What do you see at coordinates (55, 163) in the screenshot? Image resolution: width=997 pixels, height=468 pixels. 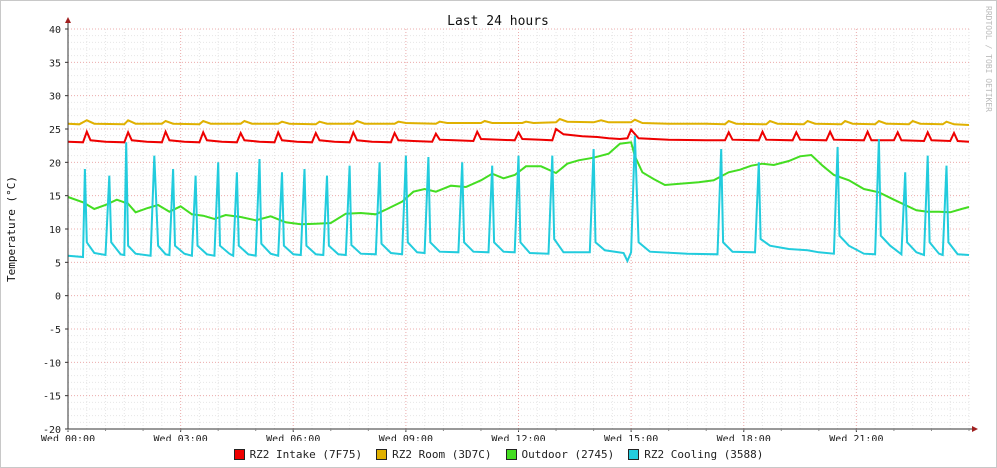 I see `y-tick-label: 20` at bounding box center [55, 163].